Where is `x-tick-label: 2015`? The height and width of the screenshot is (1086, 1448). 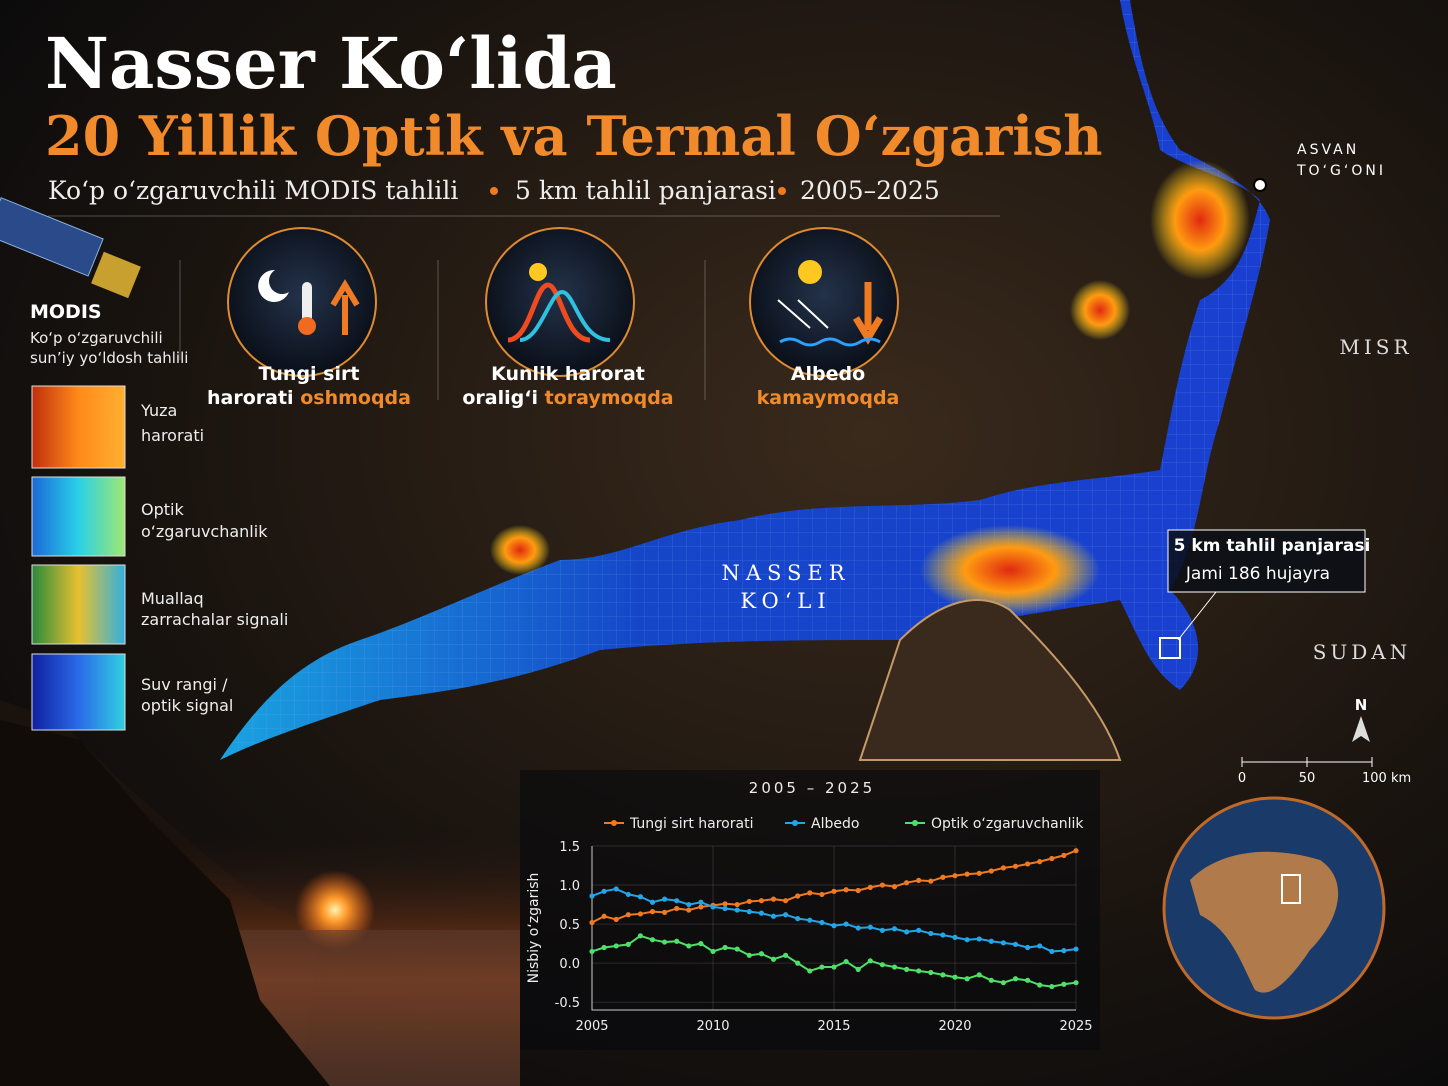
x-tick-label: 2015 is located at coordinates (833, 1026).